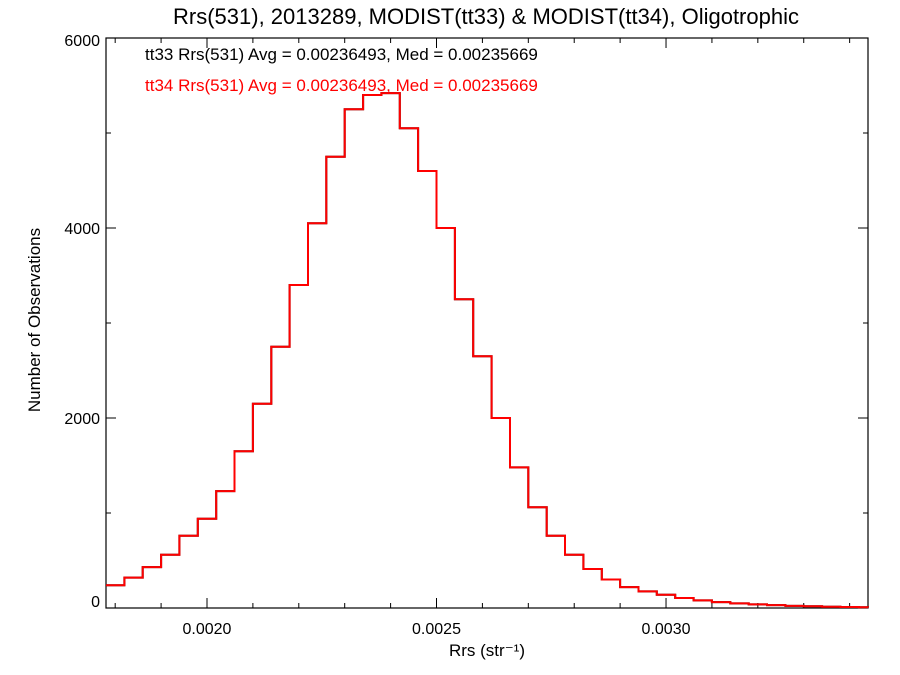  What do you see at coordinates (82, 419) in the screenshot?
I see `y-tick-label: 2000` at bounding box center [82, 419].